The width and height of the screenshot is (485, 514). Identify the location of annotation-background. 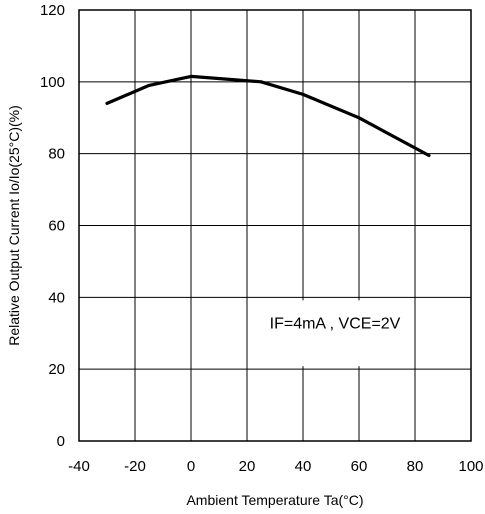
(331, 333).